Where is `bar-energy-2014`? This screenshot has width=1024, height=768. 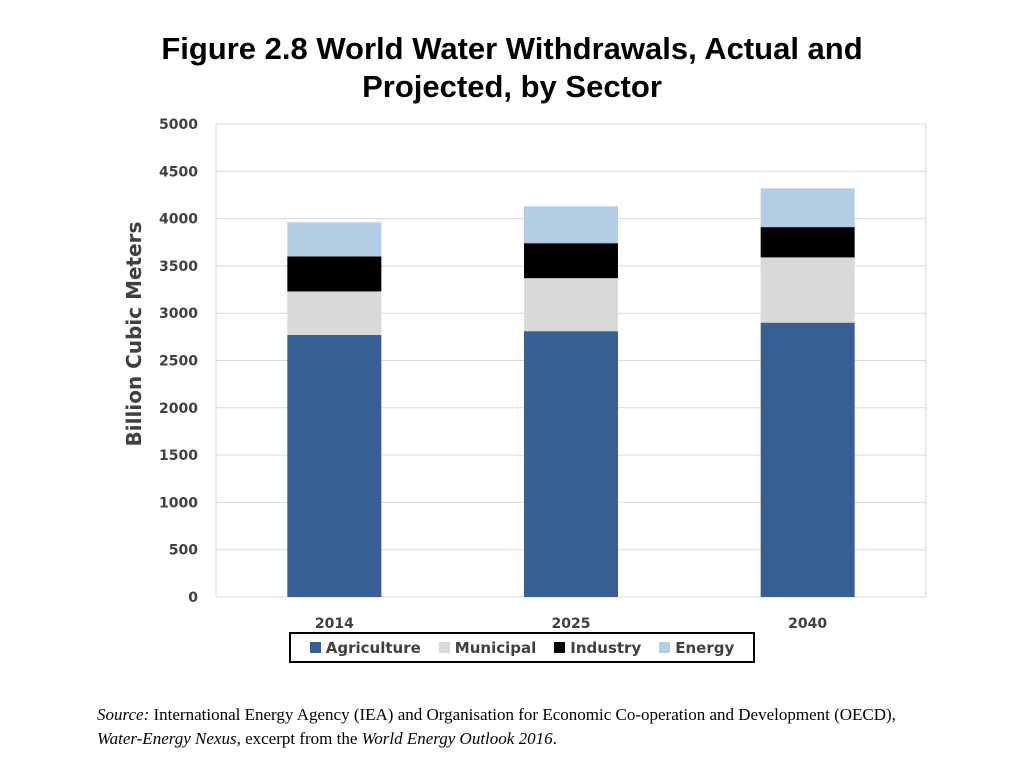 bar-energy-2014 is located at coordinates (334, 239).